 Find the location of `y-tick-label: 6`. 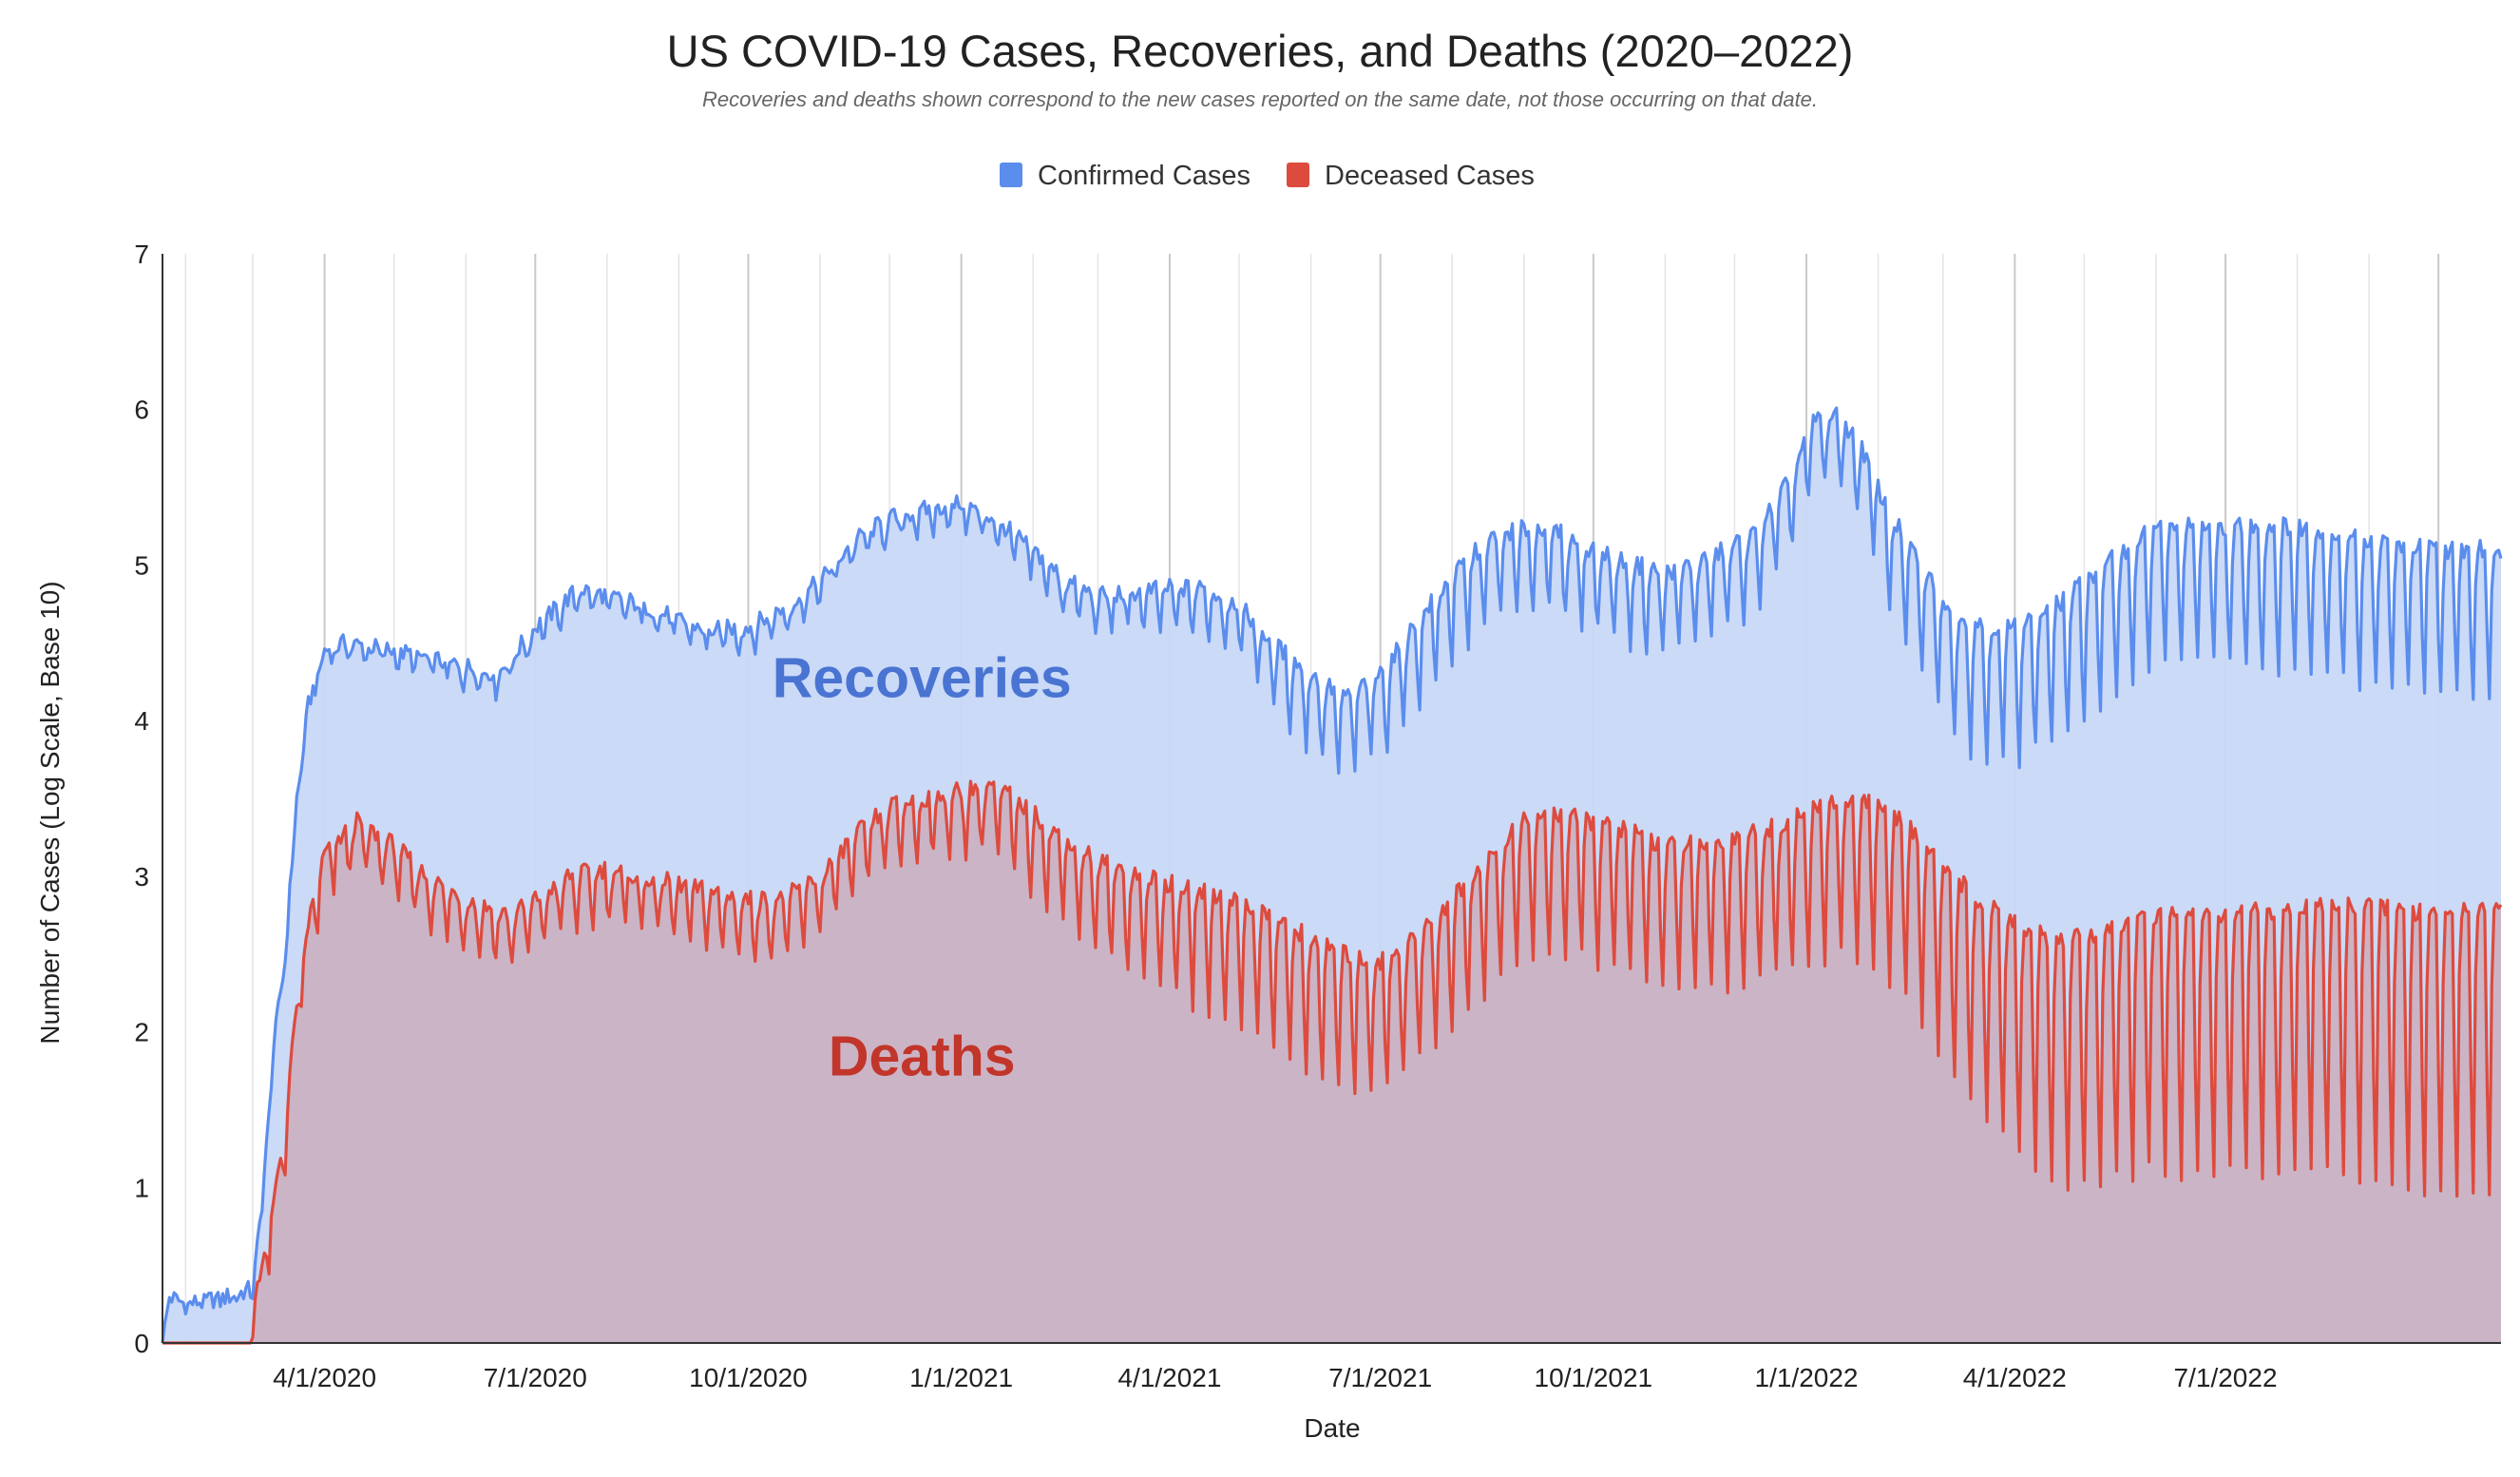

y-tick-label: 6 is located at coordinates (141, 410).